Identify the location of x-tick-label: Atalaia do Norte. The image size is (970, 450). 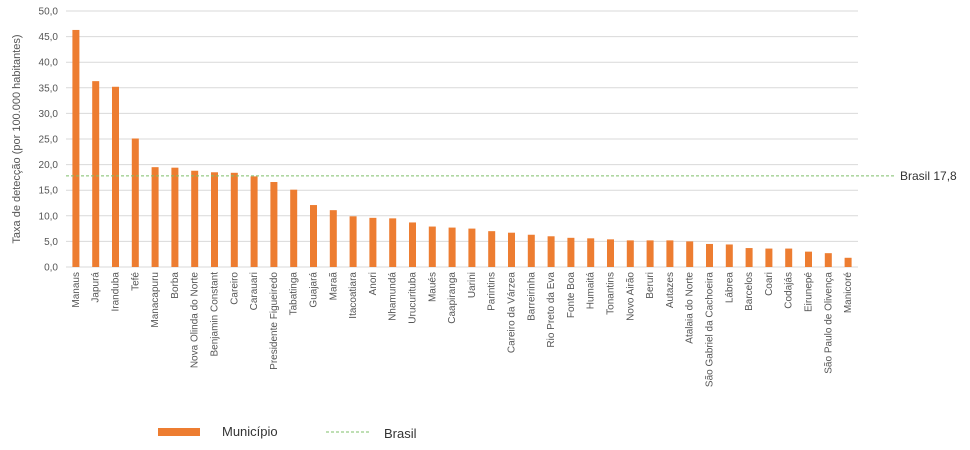
(690, 308).